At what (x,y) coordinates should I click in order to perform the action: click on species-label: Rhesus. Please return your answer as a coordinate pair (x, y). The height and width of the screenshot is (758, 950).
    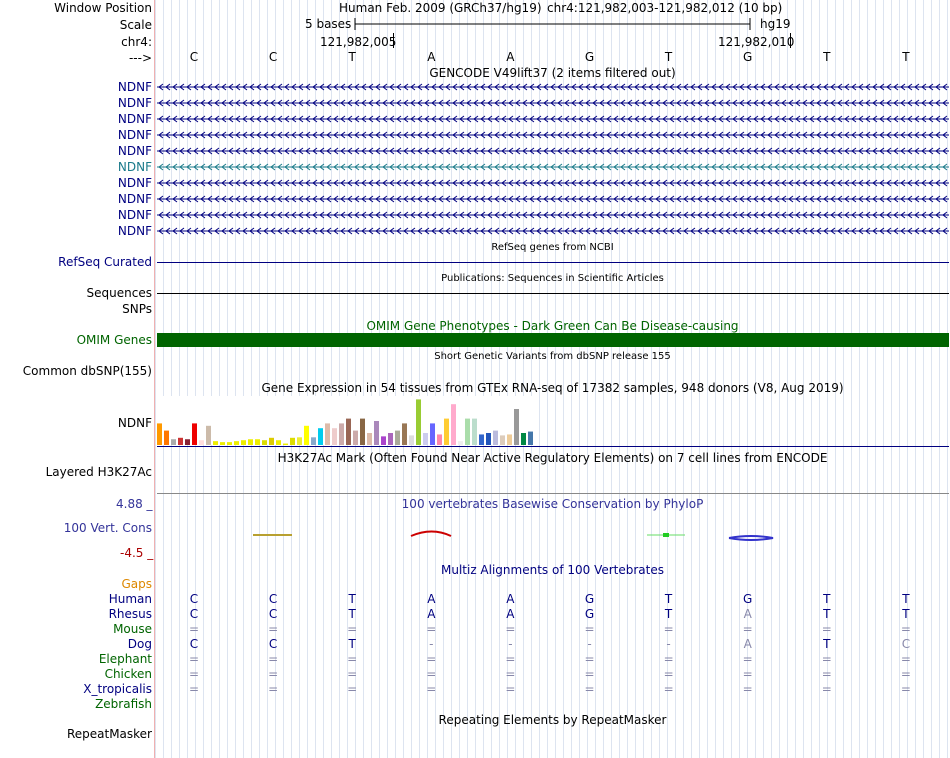
    Looking at the image, I should click on (130, 614).